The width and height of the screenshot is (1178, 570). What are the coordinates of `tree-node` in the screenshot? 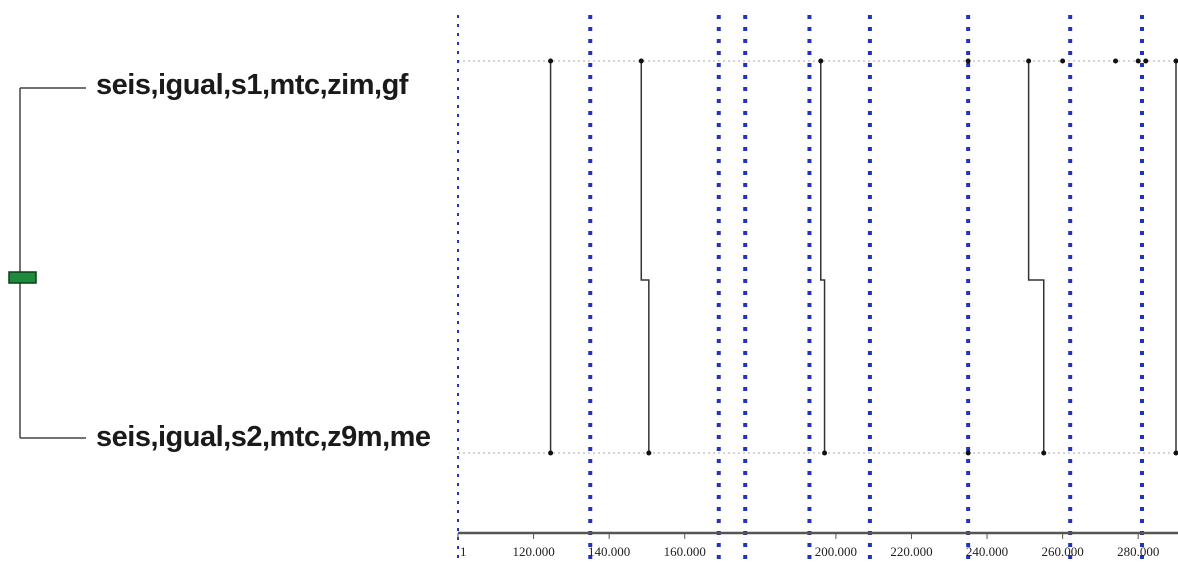 It's located at (22, 277).